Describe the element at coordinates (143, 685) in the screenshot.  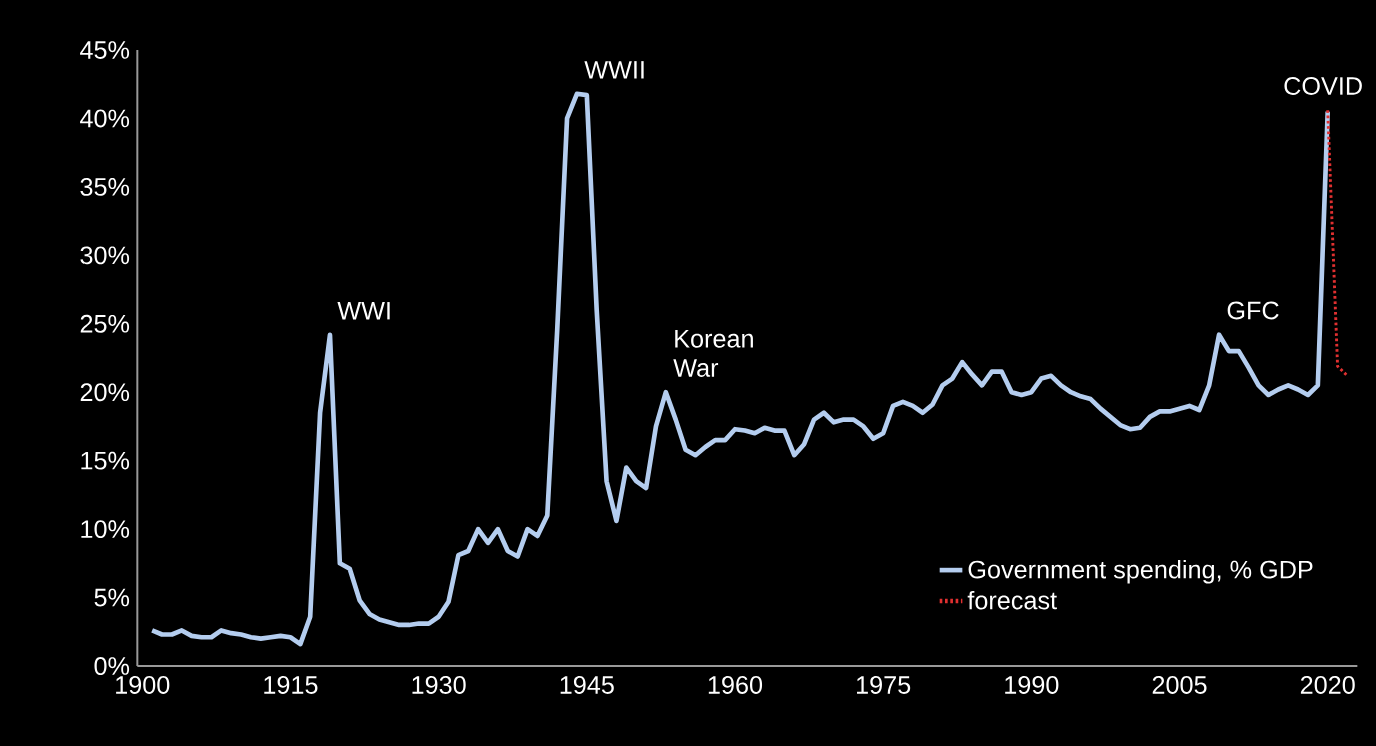
I see `x-tick-label: 1900` at that location.